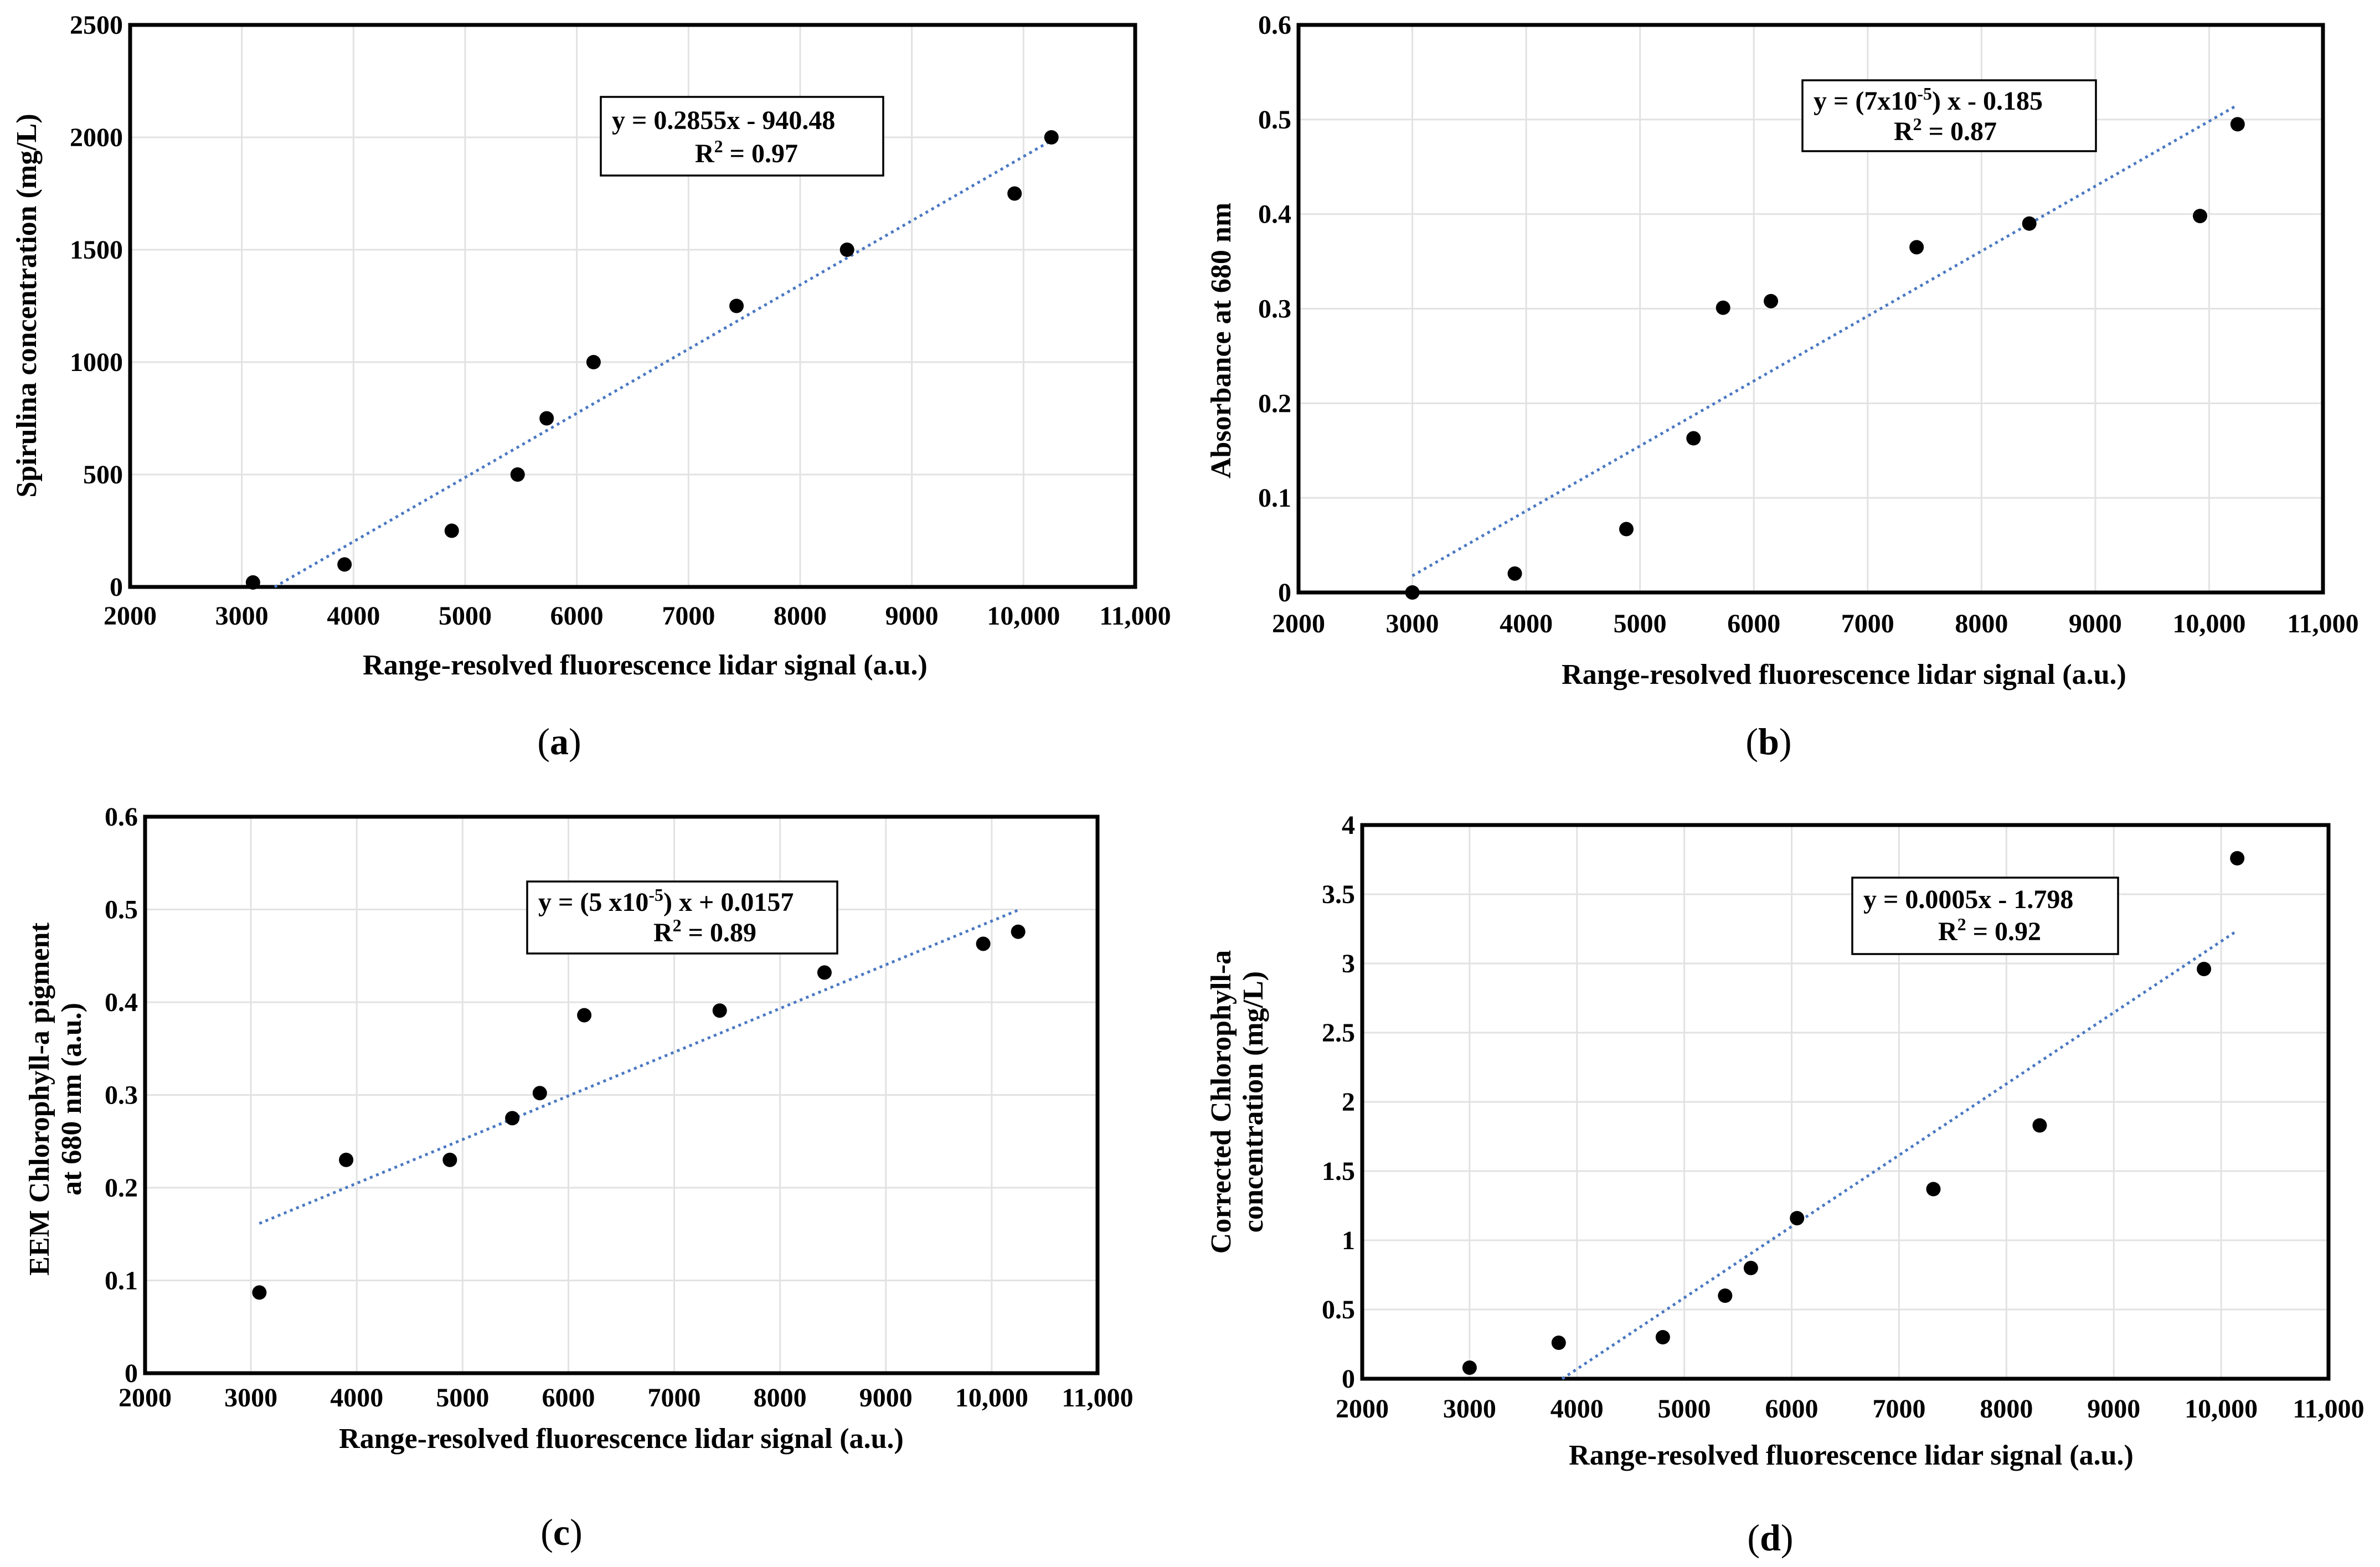  Describe the element at coordinates (1768, 741) in the screenshot. I see `chart-b-caption: (b)` at that location.